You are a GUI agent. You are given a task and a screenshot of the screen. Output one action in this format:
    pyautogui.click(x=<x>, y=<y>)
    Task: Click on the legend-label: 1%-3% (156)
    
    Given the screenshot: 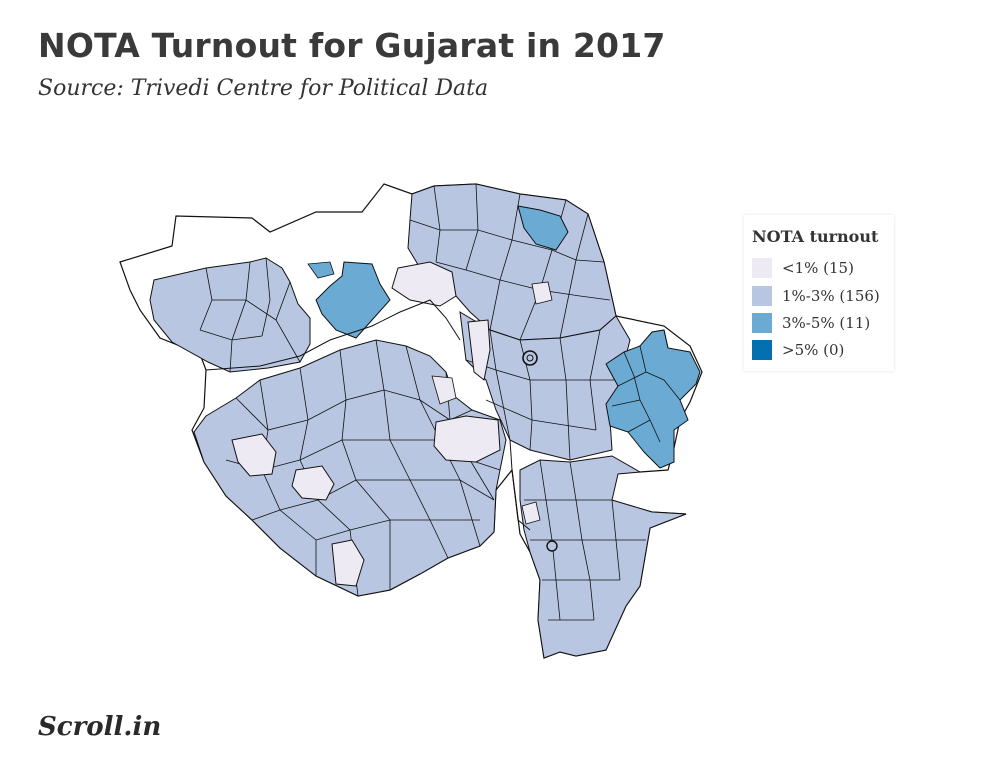 What is the action you would take?
    pyautogui.click(x=831, y=296)
    